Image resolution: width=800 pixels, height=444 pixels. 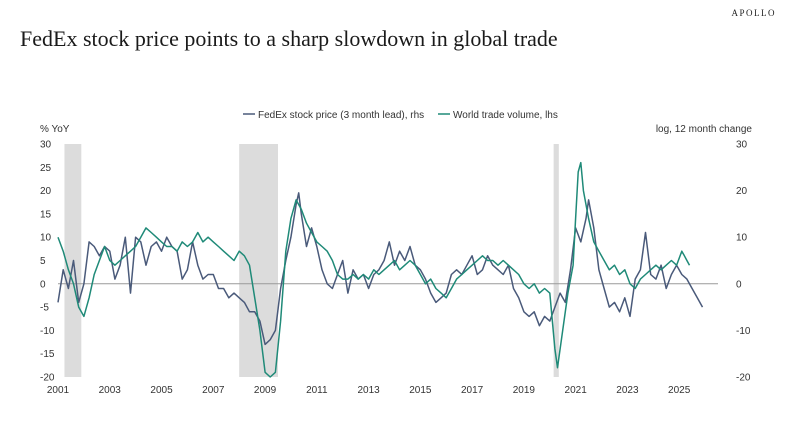 I want to click on x-tick-label: 2011, so click(x=317, y=390).